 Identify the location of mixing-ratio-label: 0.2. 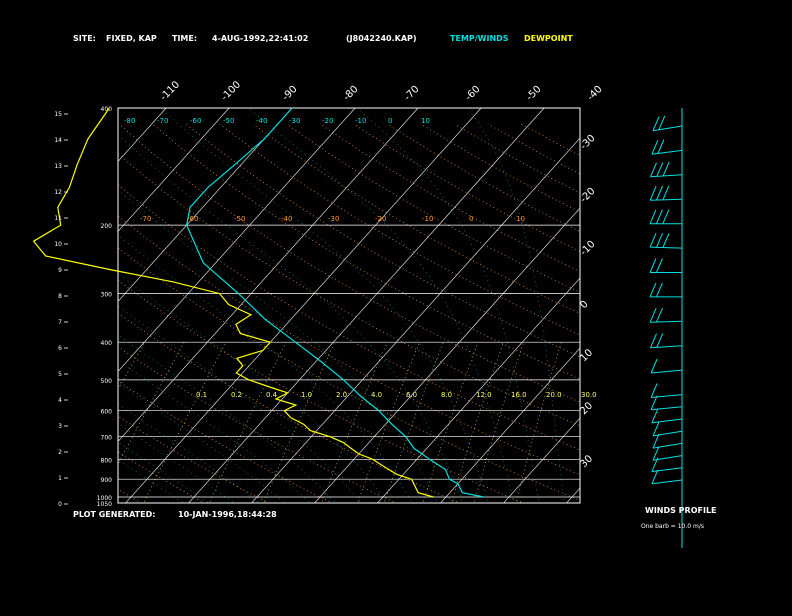
(236, 395).